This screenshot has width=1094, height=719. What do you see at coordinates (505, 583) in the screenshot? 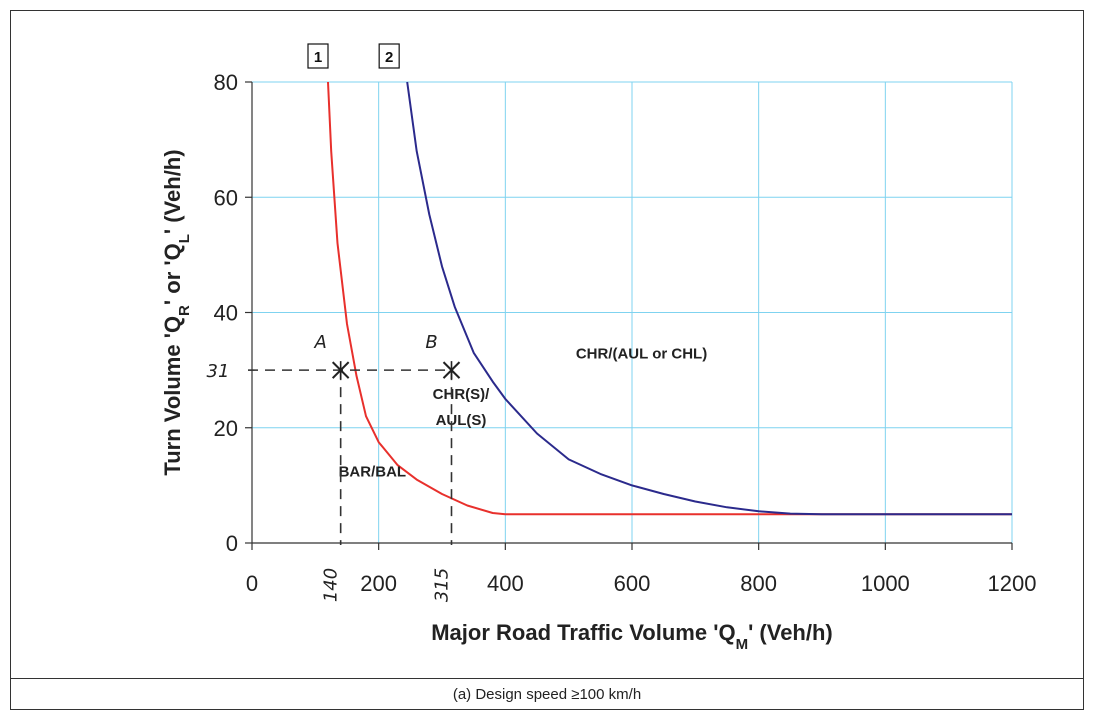
I see `x-tick-label: 400` at bounding box center [505, 583].